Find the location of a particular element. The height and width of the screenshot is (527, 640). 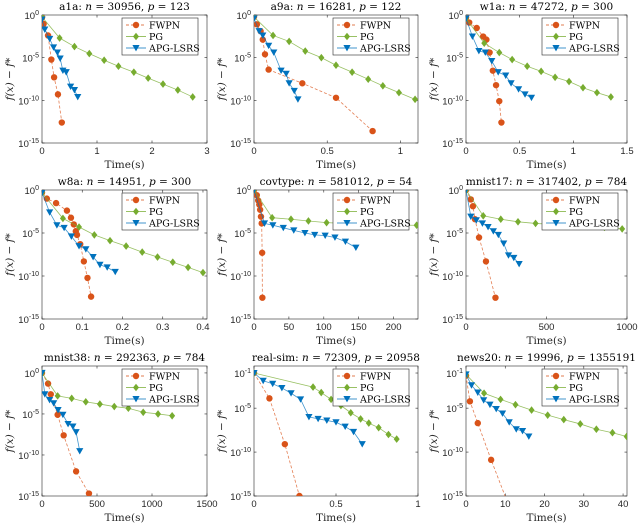

legend-marker-APG-LSRS is located at coordinates (556, 223).